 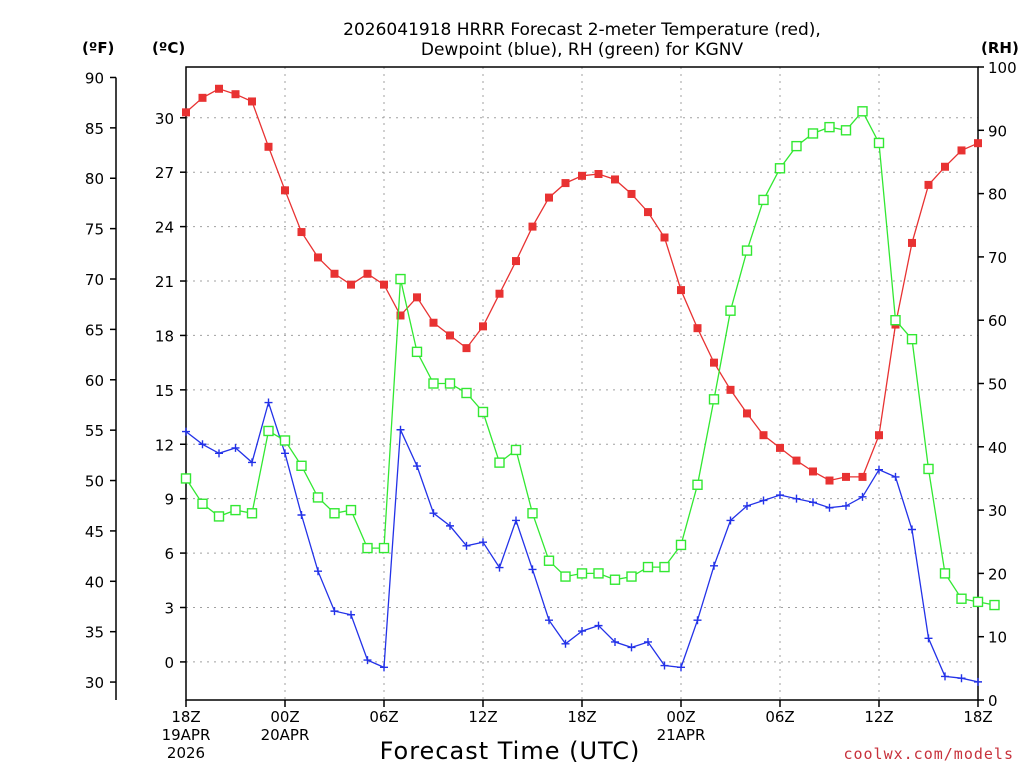 I want to click on fahrenheit-tick-label: 50, so click(x=94, y=482).